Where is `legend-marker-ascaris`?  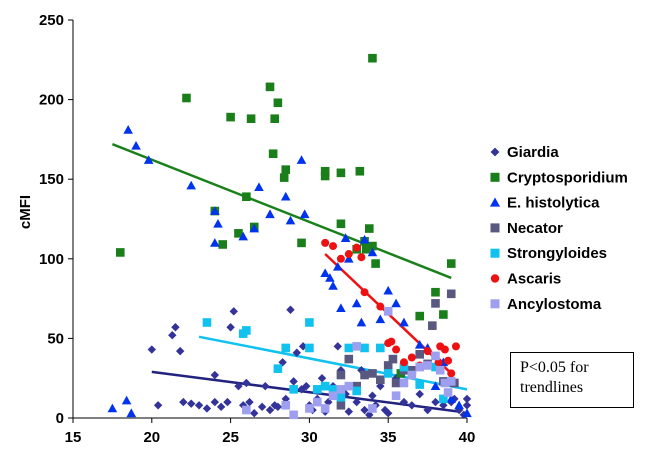 legend-marker-ascaris is located at coordinates (495, 278).